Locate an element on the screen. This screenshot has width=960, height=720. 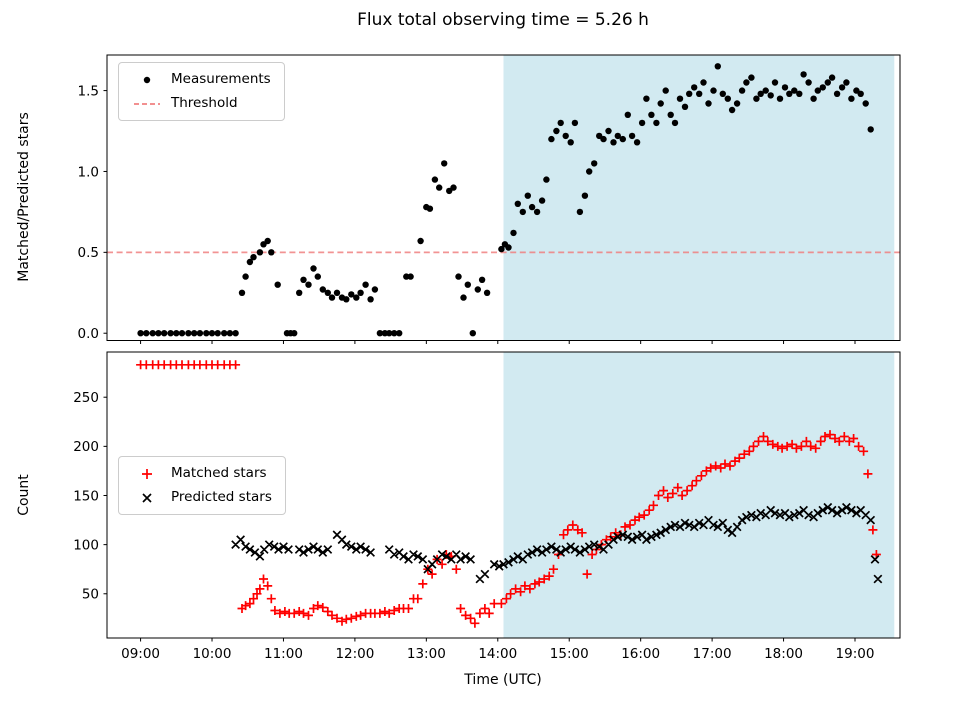
legend-label-predicted: Predicted stars is located at coordinates (221, 497).